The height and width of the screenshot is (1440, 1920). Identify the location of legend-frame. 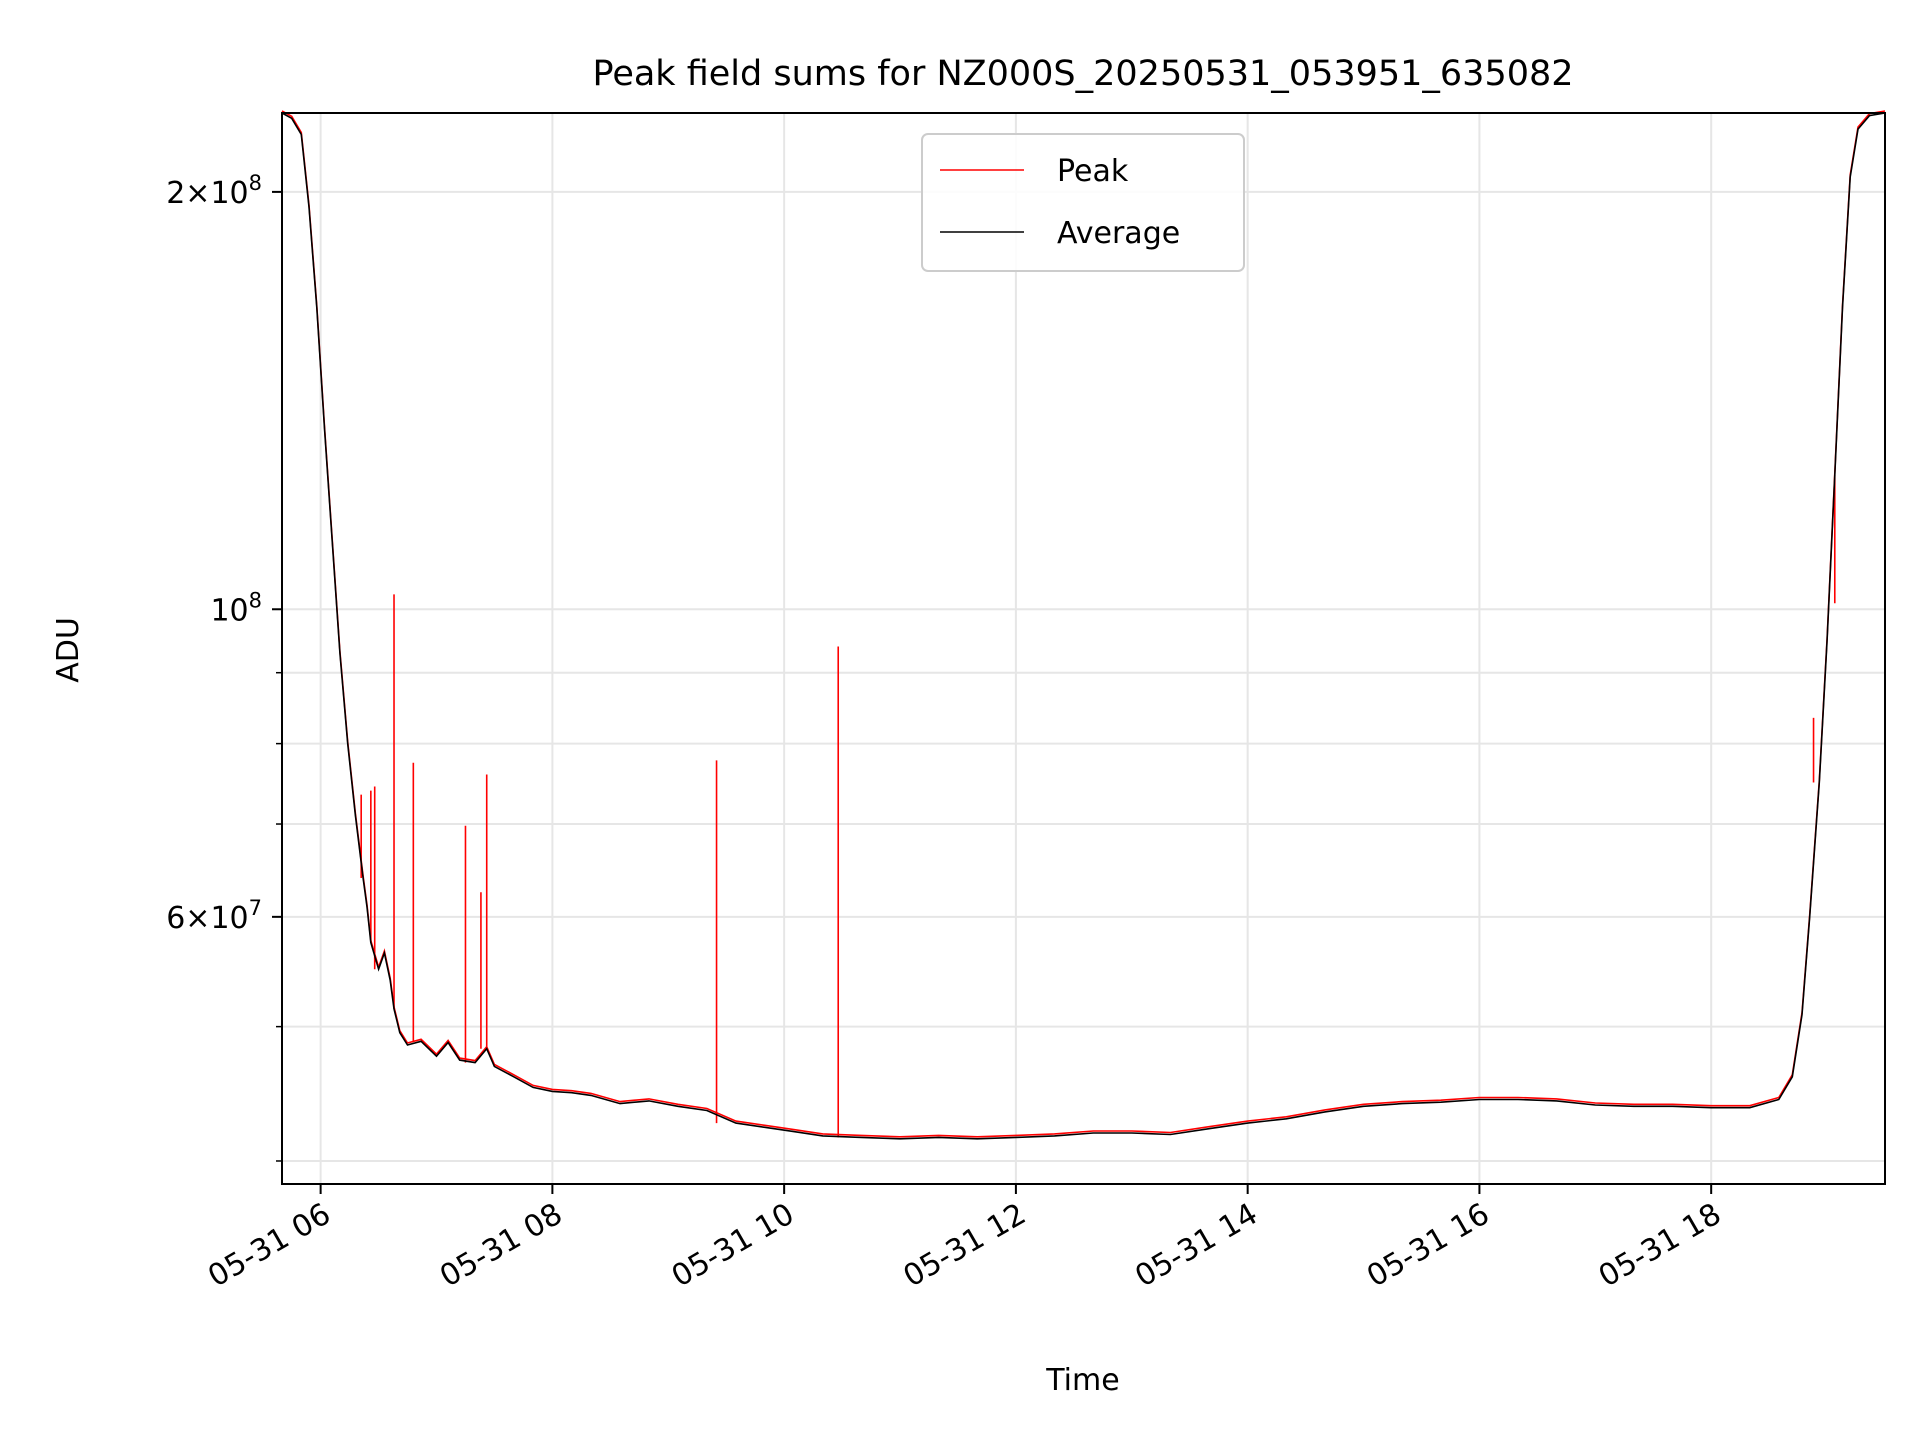
(1083, 202).